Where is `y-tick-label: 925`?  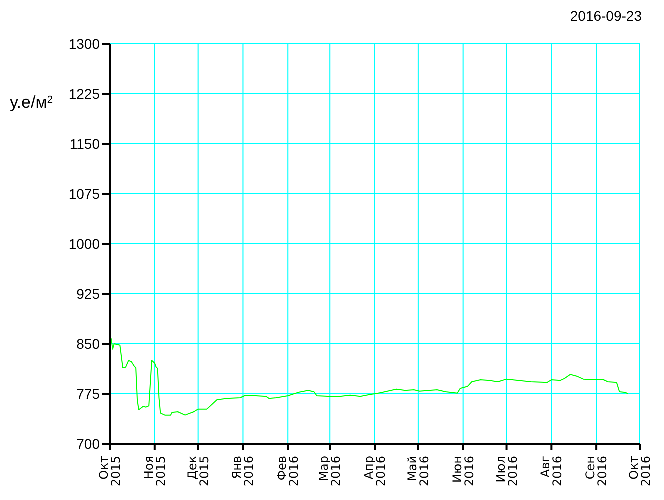 y-tick-label: 925 is located at coordinates (88, 294).